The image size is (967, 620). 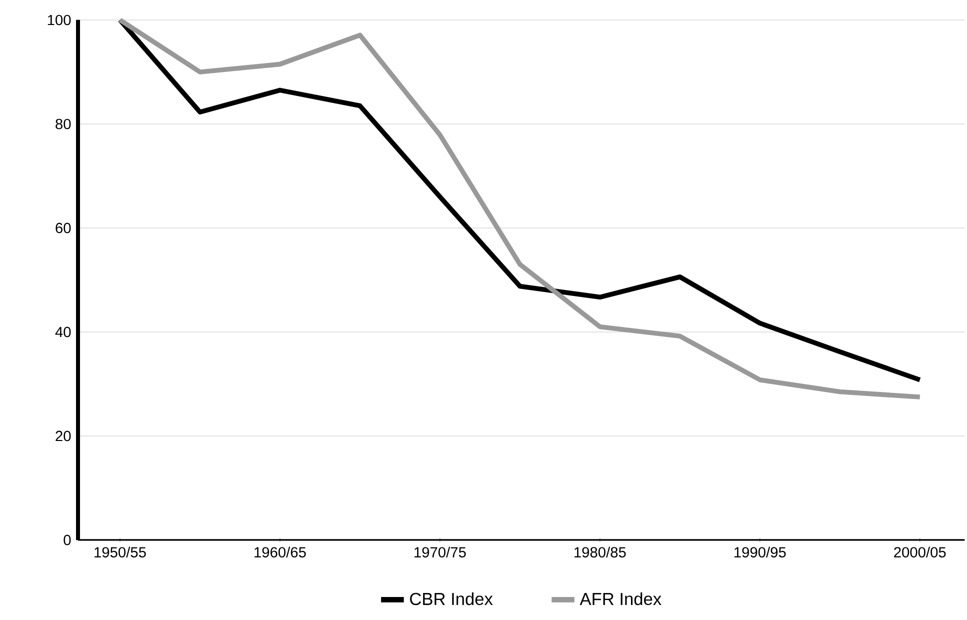 I want to click on y-tick-label: 40, so click(x=63, y=332).